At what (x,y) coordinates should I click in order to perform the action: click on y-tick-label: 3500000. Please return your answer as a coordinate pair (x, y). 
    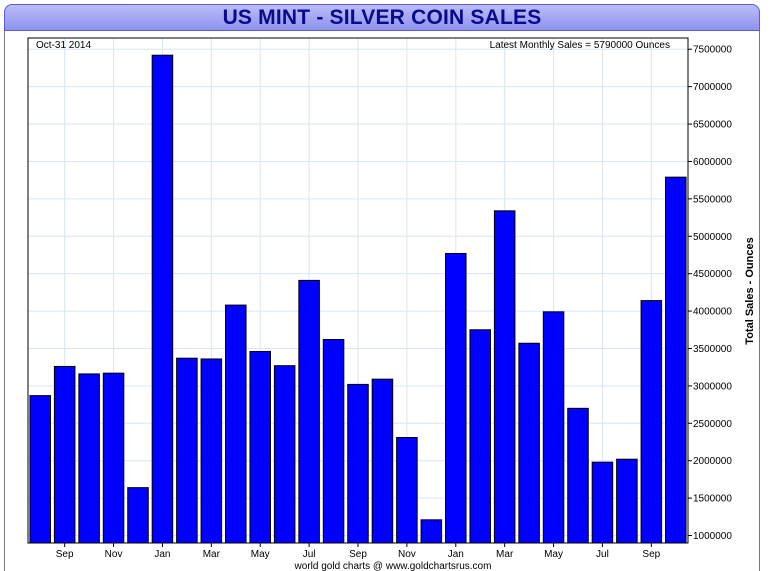
    Looking at the image, I should click on (712, 349).